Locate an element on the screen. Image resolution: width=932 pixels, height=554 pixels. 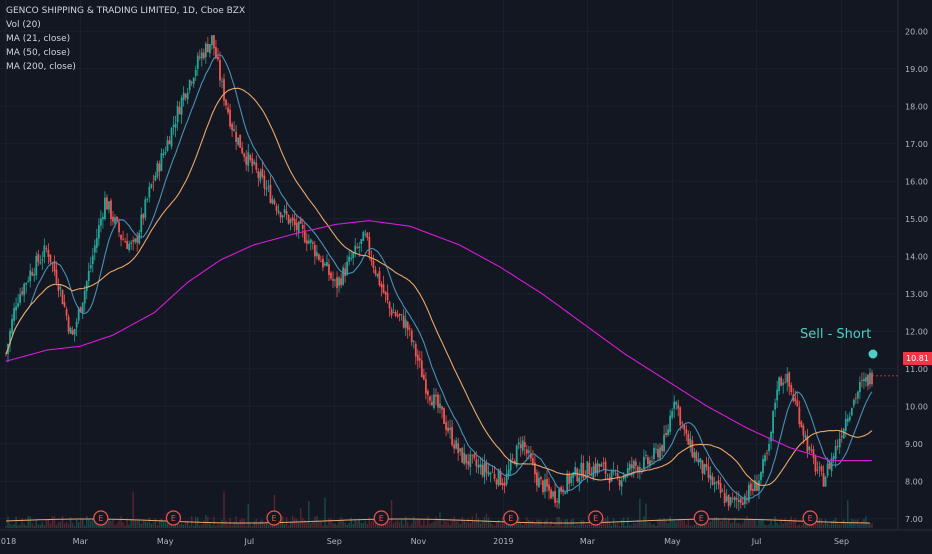
volume-ma-line is located at coordinates (437, 521).